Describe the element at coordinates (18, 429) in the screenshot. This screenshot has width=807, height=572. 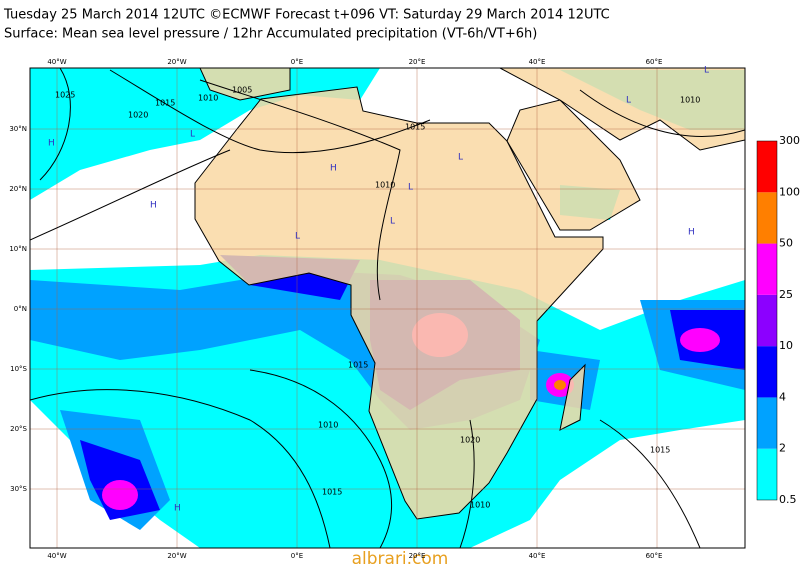
I see `lat-label: 20°S` at that location.